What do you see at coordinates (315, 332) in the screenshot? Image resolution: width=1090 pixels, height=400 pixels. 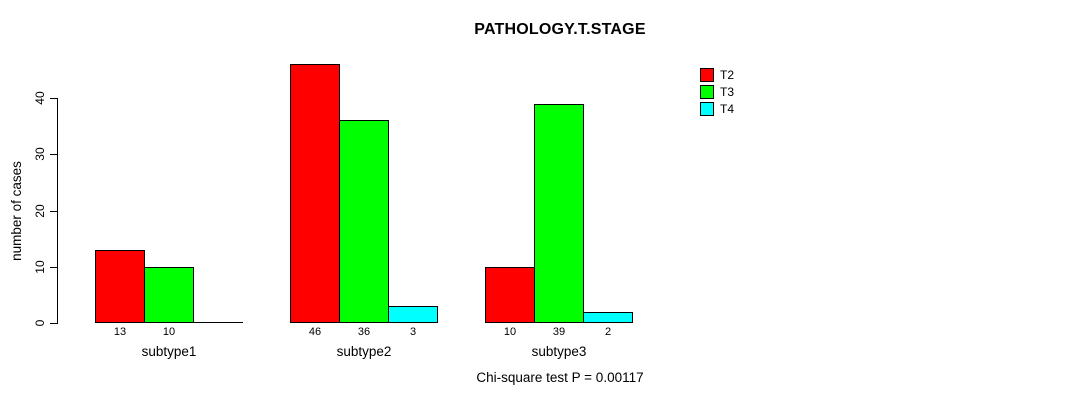 I see `bar-value-label: 46` at bounding box center [315, 332].